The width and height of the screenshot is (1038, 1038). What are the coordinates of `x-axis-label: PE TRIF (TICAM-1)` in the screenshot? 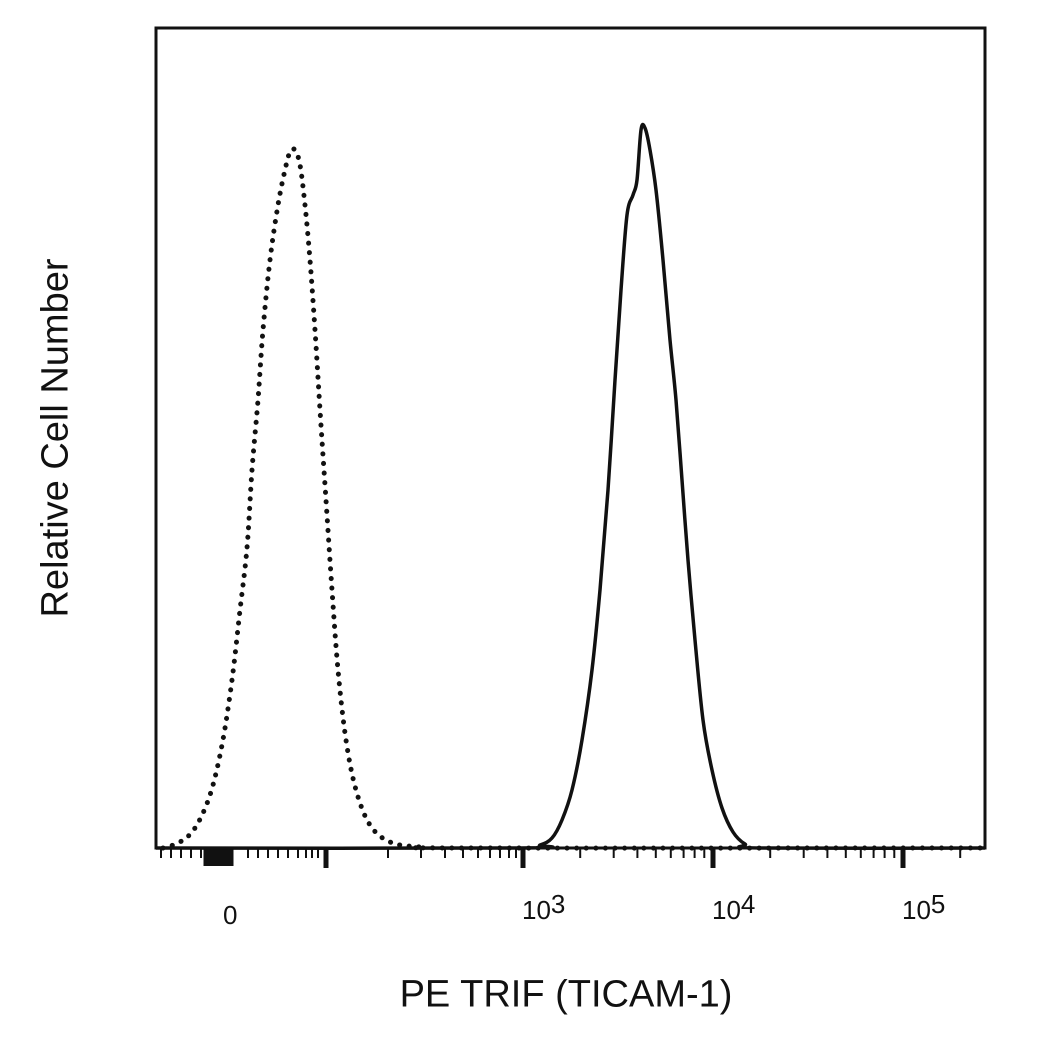 It's located at (566, 994).